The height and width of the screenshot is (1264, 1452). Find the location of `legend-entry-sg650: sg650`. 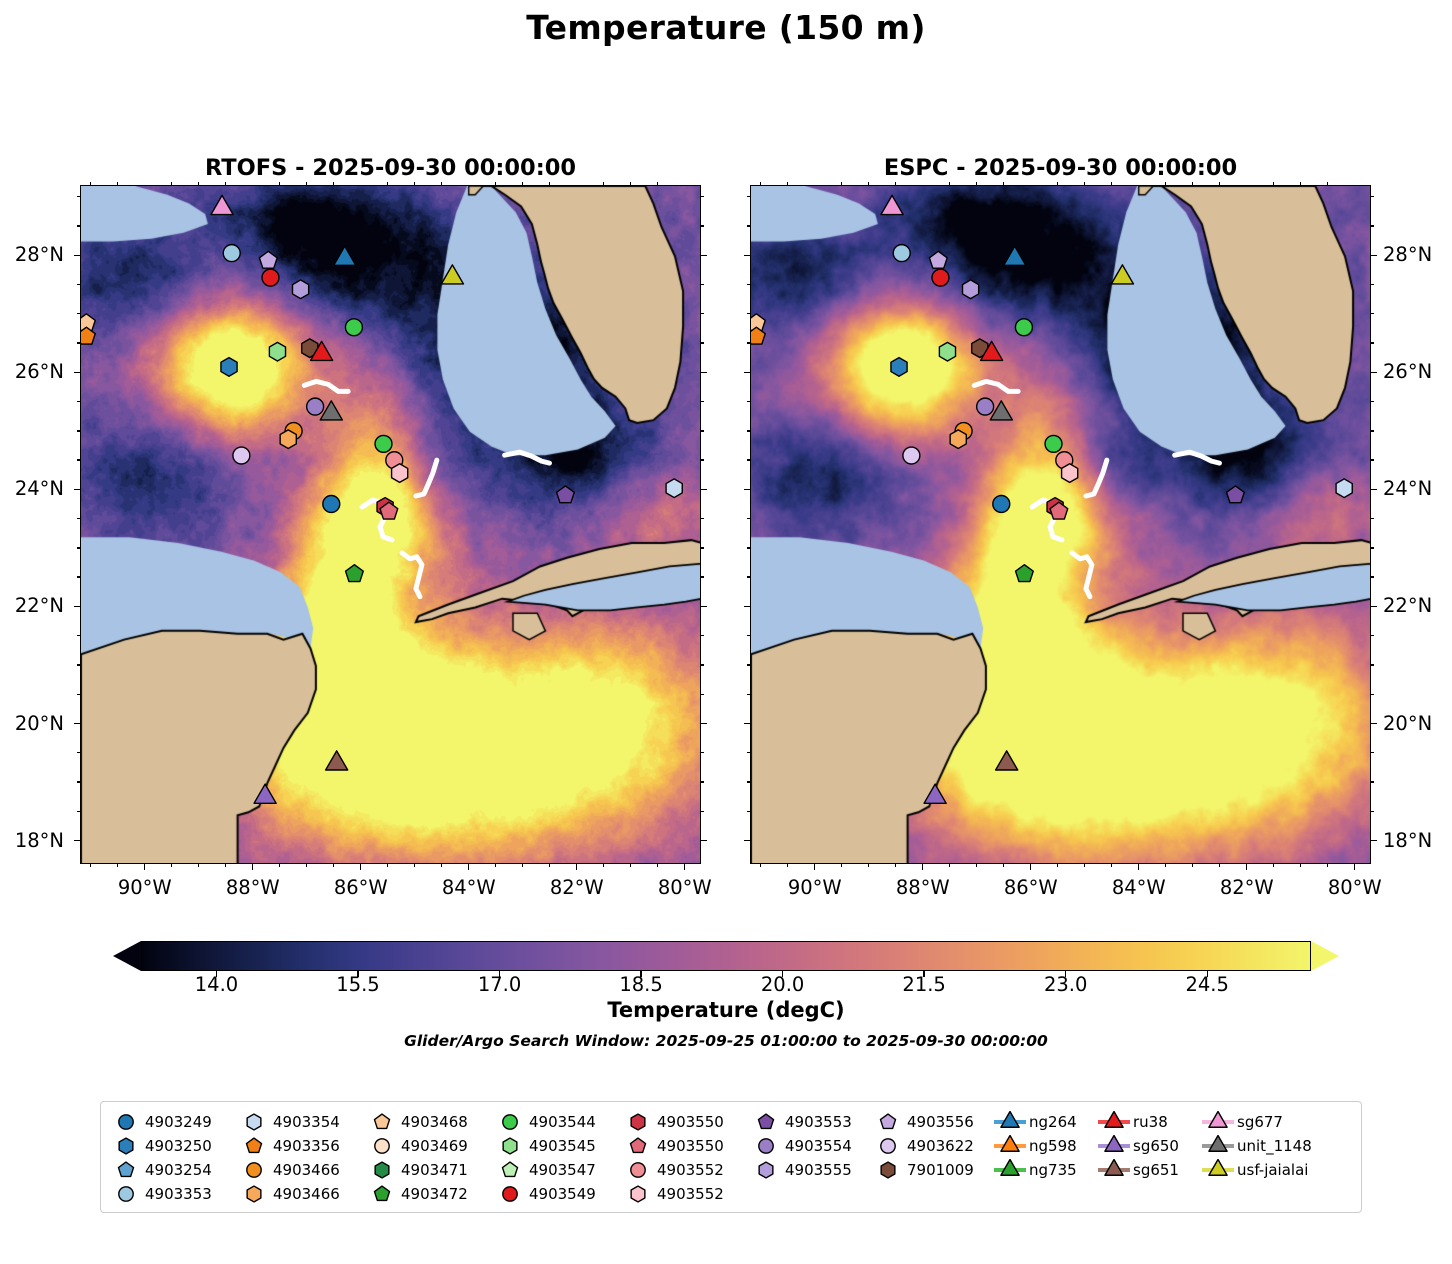

legend-entry-sg650: sg650 is located at coordinates (1149, 1146).